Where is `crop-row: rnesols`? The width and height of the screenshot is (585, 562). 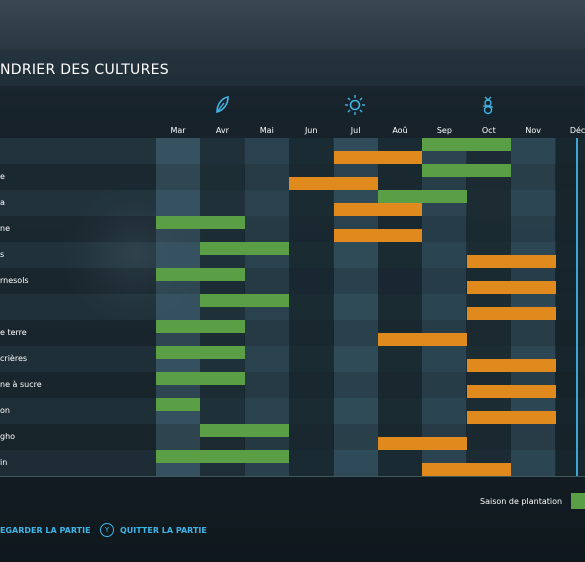 crop-row: rnesols is located at coordinates (292, 281).